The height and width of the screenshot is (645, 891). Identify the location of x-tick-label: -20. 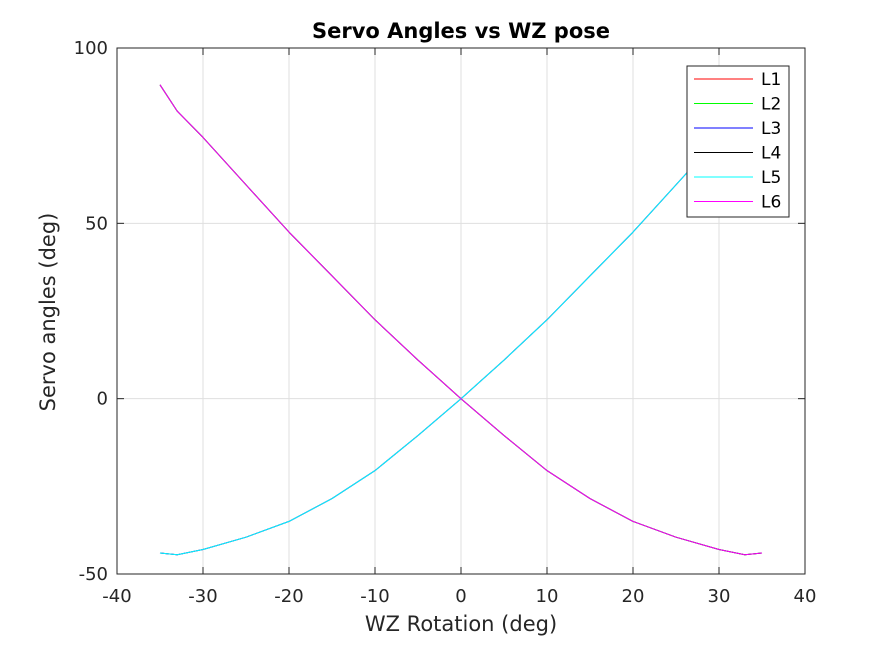
(288, 596).